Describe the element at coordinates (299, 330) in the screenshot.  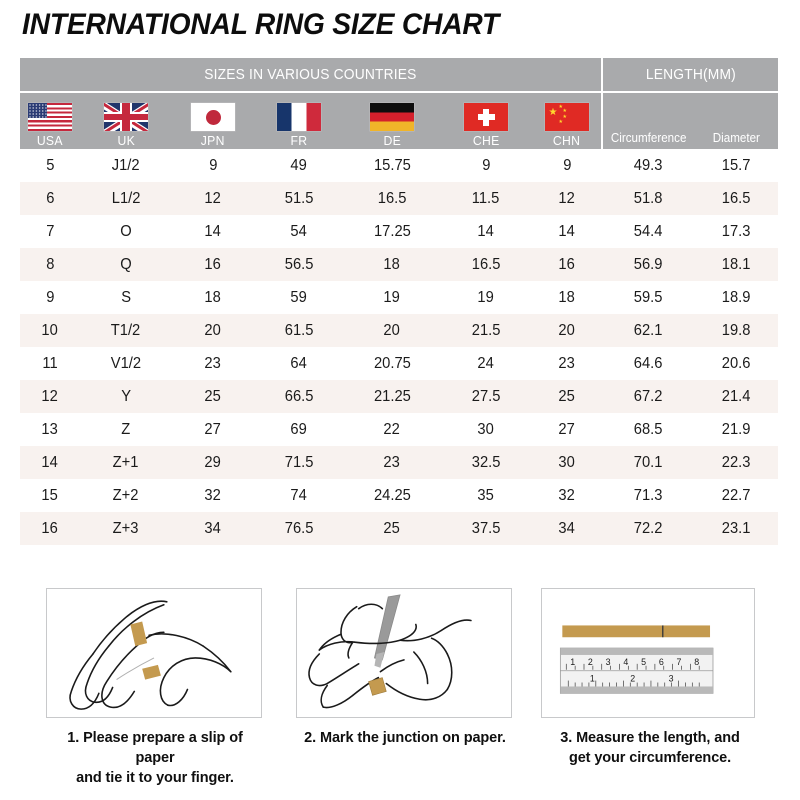
I see `cell-value: 61.5` at that location.